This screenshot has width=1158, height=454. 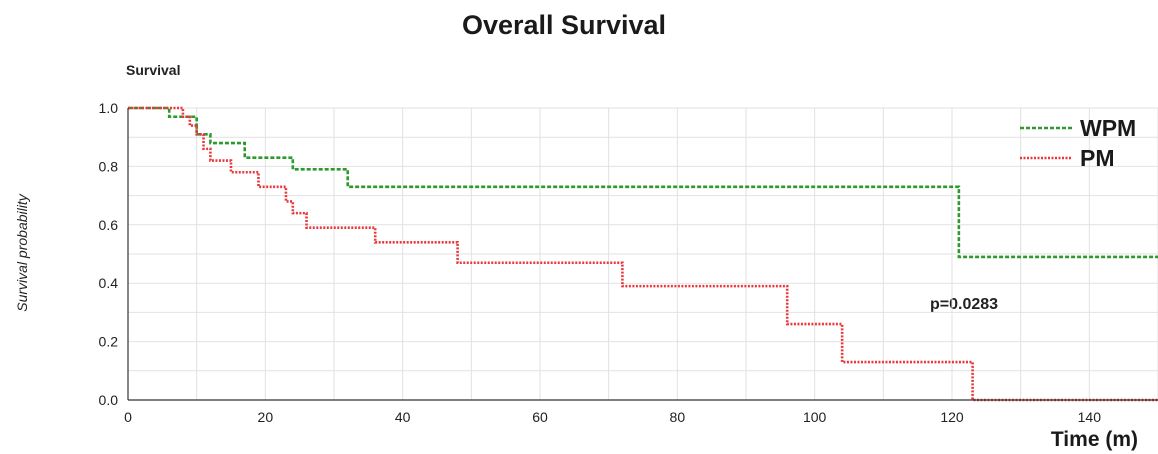 I want to click on y-tick-label: 0.4, so click(x=109, y=283).